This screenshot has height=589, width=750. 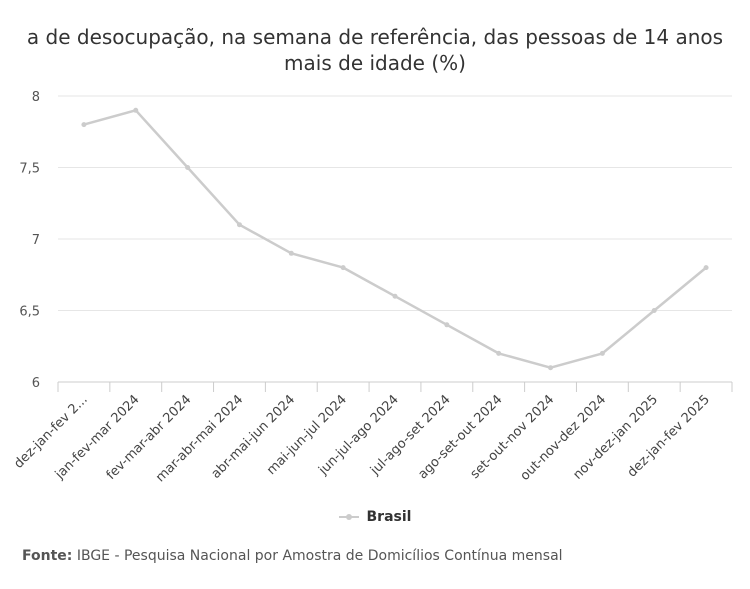 I want to click on legend: Brasil, so click(x=375, y=517).